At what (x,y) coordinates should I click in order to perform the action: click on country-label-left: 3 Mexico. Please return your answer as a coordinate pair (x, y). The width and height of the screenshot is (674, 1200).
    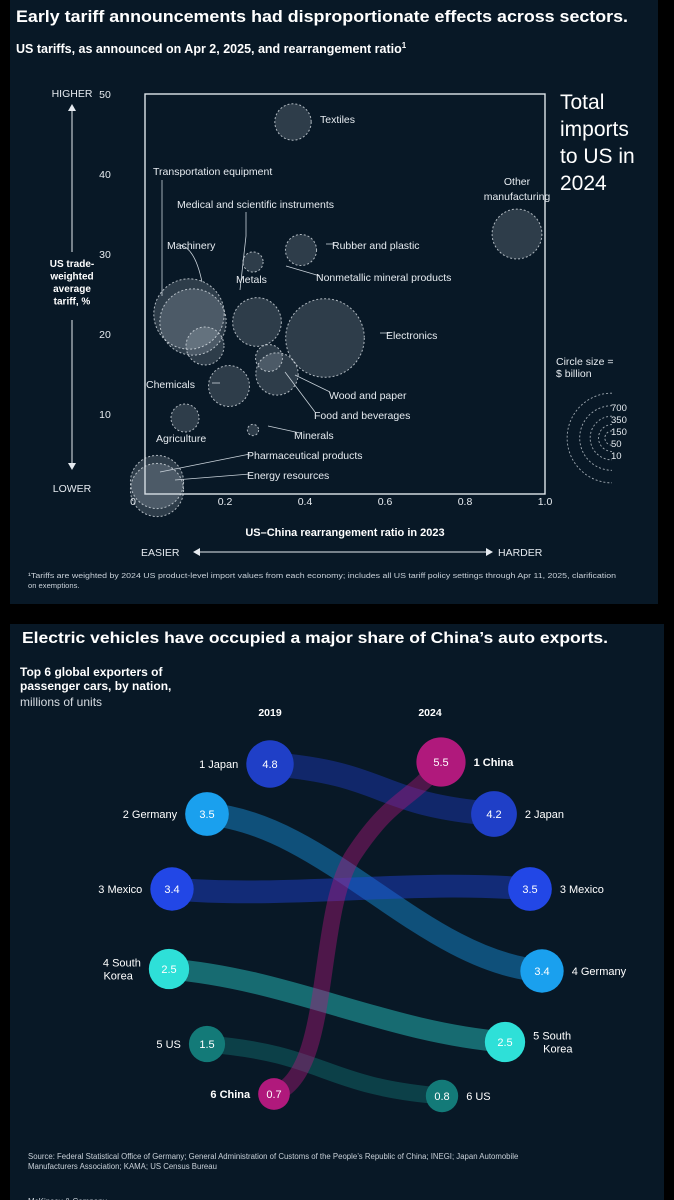
    Looking at the image, I should click on (120, 890).